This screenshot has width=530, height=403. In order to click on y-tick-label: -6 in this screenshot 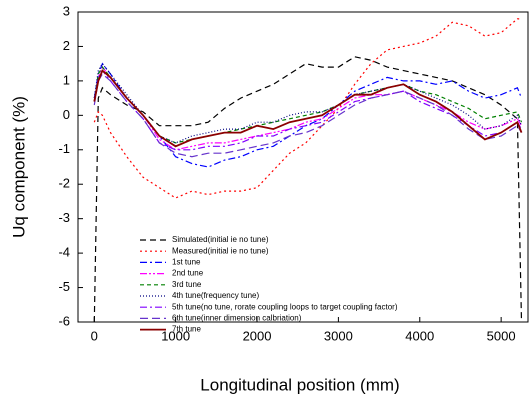, I will do `click(64, 320)`.